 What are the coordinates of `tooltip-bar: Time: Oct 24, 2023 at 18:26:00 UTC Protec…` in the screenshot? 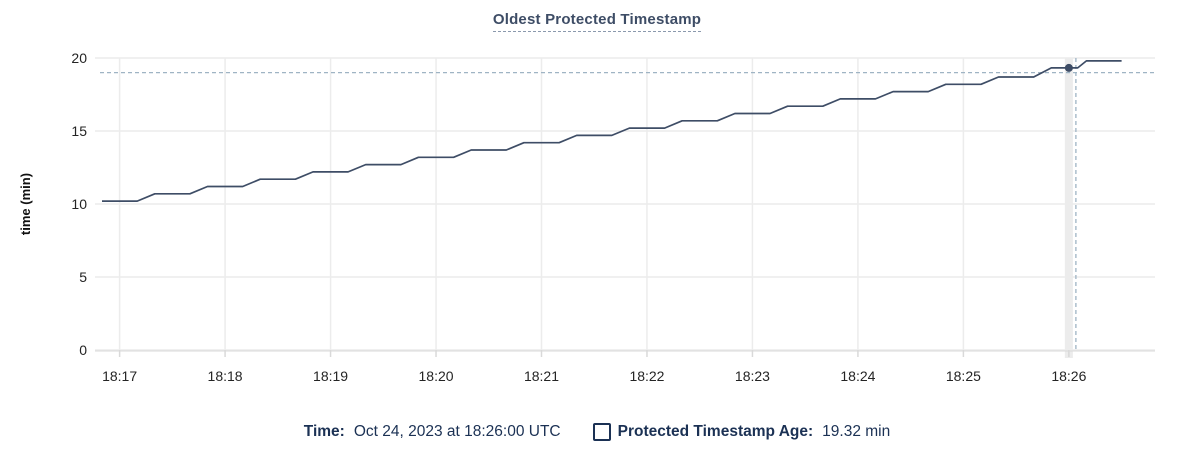 It's located at (597, 432).